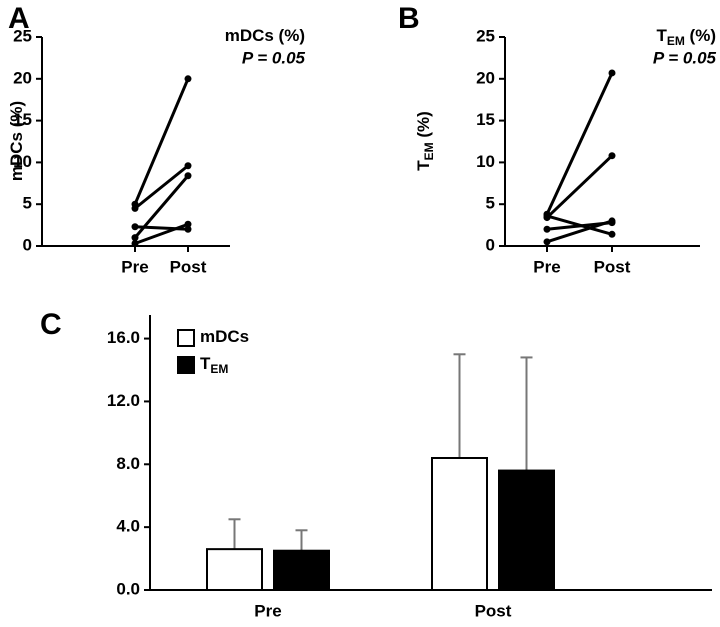 The image size is (720, 627). I want to click on y-tick-label: 4.0, so click(128, 526).